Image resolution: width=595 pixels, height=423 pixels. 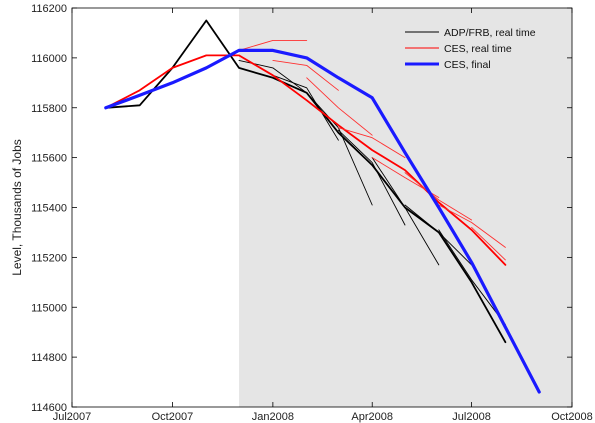 I want to click on y-tick-label: 115800, so click(x=49, y=109).